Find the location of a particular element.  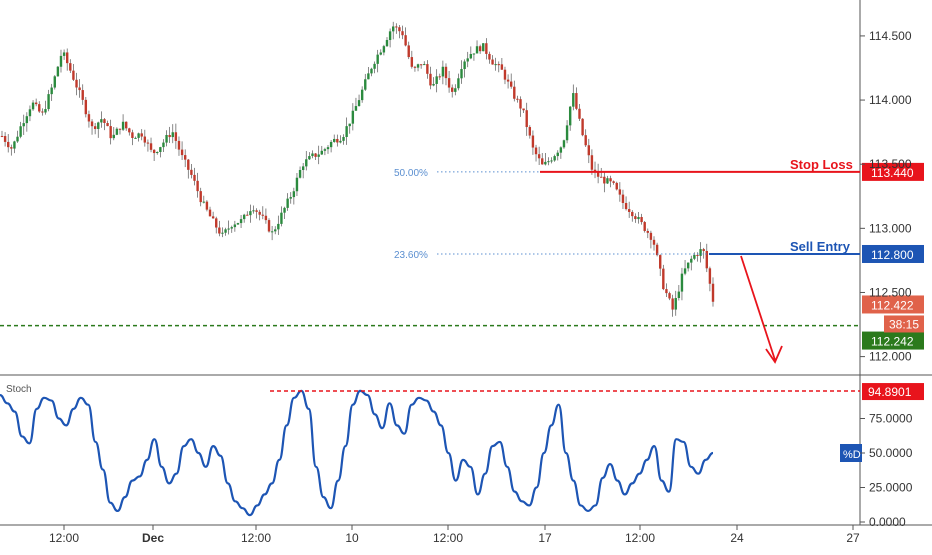

price-tick-label: 114.000 is located at coordinates (890, 100).